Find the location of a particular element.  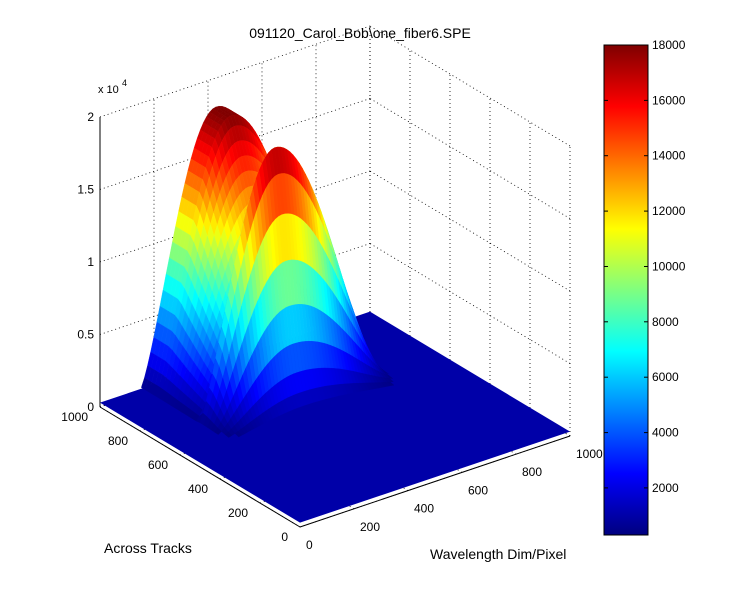

y-tick-label: 800 is located at coordinates (118, 441).